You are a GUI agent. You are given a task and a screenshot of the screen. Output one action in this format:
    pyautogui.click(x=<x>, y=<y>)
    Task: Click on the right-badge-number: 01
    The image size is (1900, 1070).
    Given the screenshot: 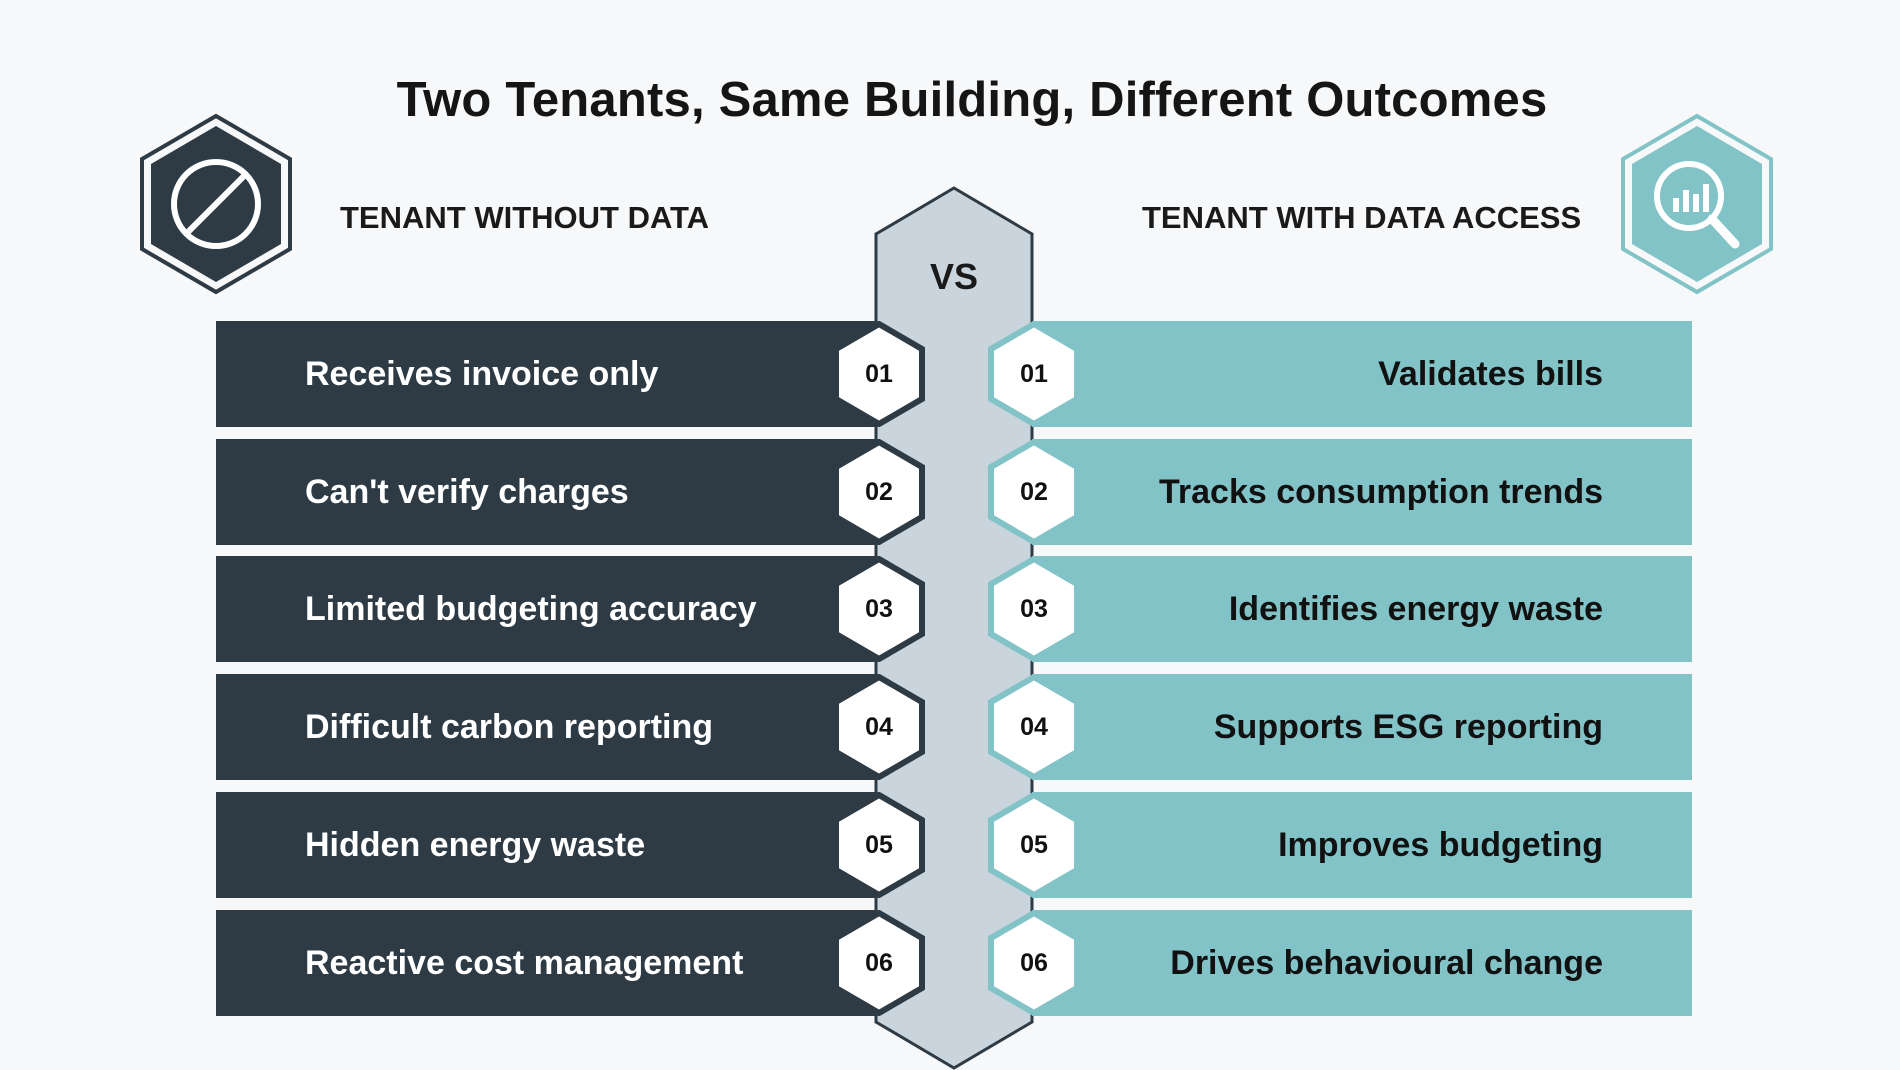 What is the action you would take?
    pyautogui.click(x=1034, y=373)
    